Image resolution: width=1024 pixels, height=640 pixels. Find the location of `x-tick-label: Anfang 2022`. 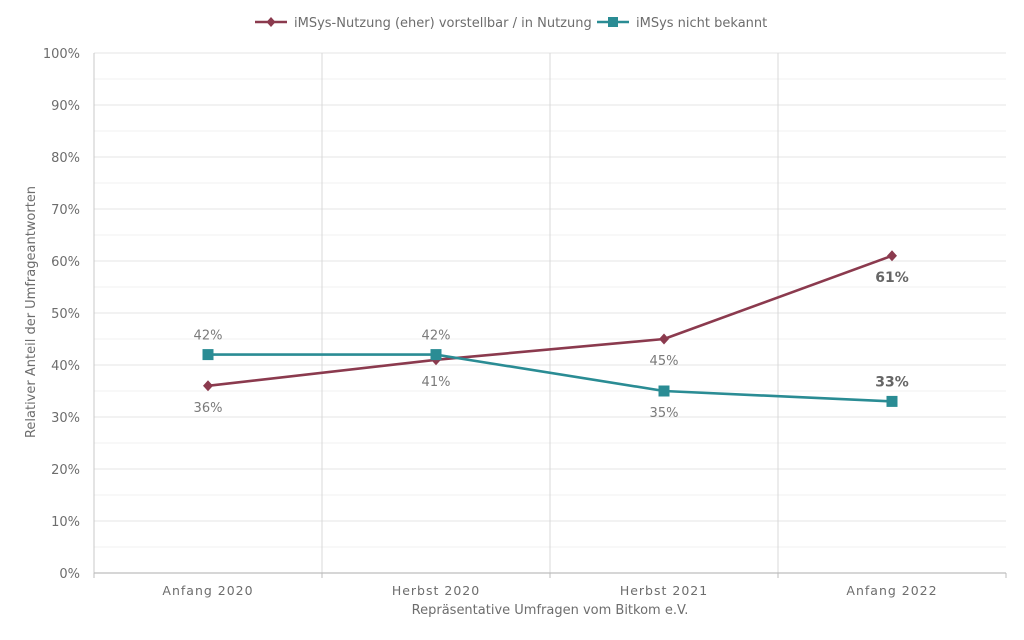

x-tick-label: Anfang 2022 is located at coordinates (891, 590).